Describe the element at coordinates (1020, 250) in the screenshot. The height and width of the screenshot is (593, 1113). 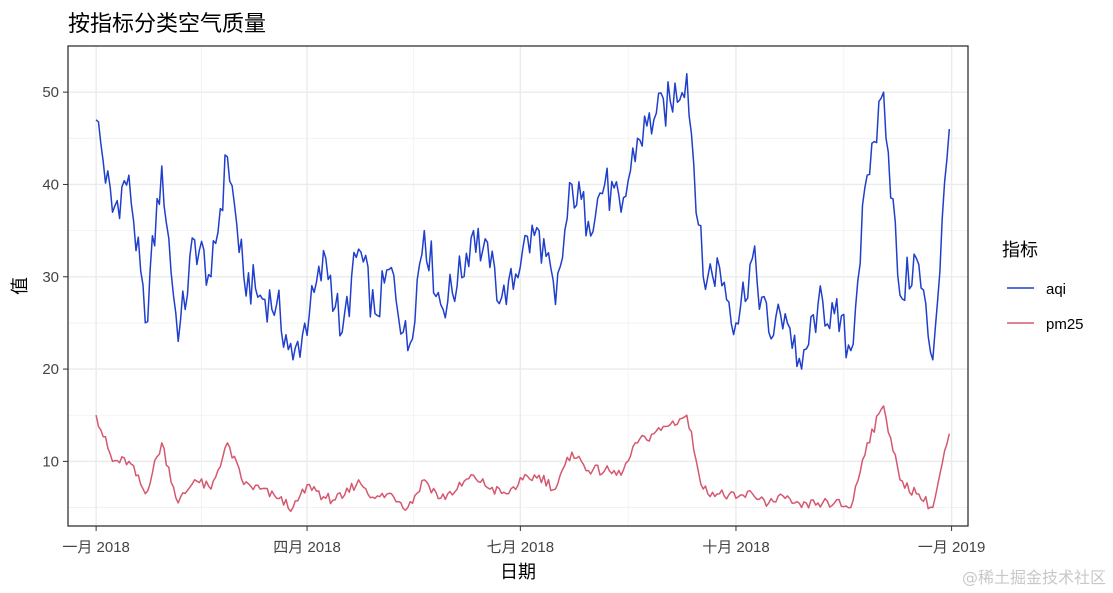
I see `legend-title: 指标` at that location.